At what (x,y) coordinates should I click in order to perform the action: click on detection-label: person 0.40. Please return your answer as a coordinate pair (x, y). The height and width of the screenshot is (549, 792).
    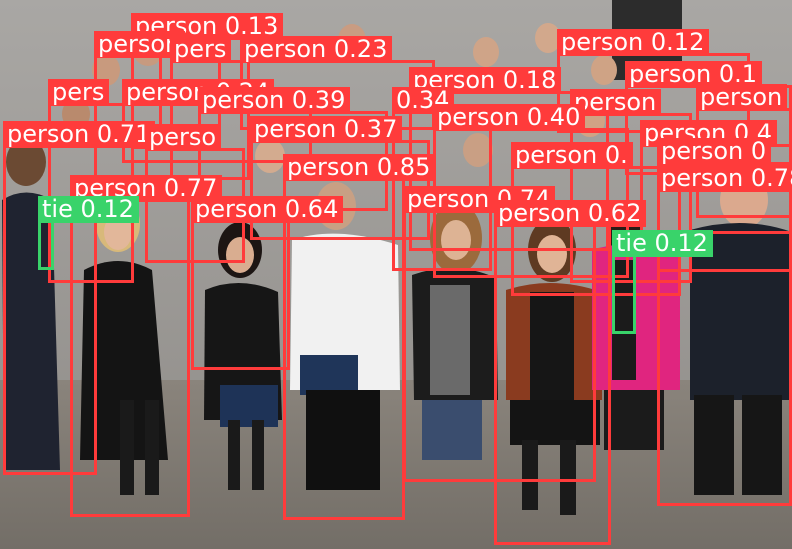
    Looking at the image, I should click on (509, 117).